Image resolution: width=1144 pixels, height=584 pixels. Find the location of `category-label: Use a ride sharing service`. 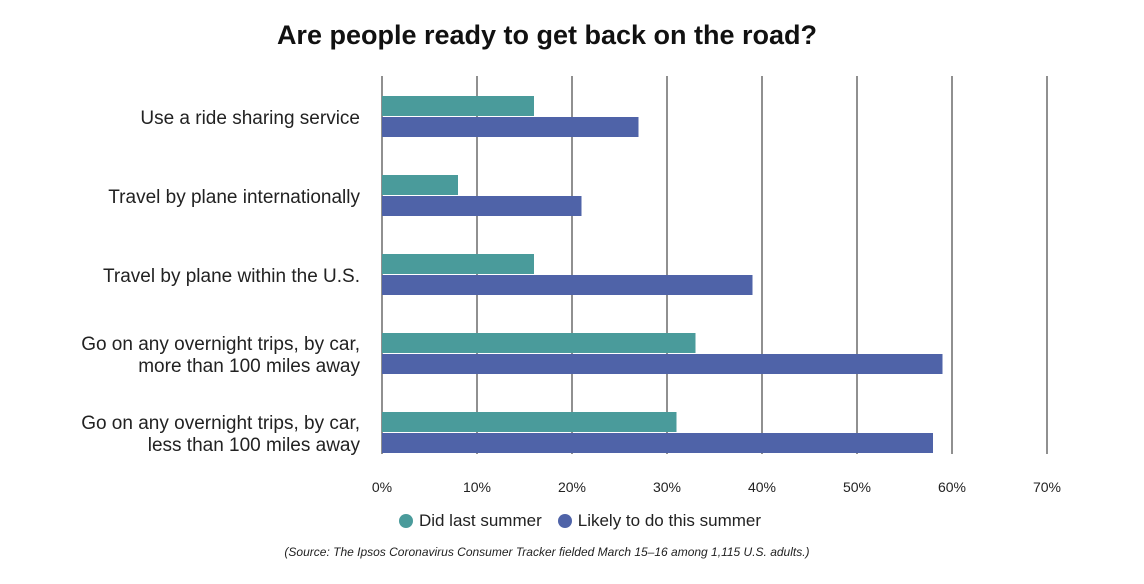

category-label: Use a ride sharing service is located at coordinates (250, 118).